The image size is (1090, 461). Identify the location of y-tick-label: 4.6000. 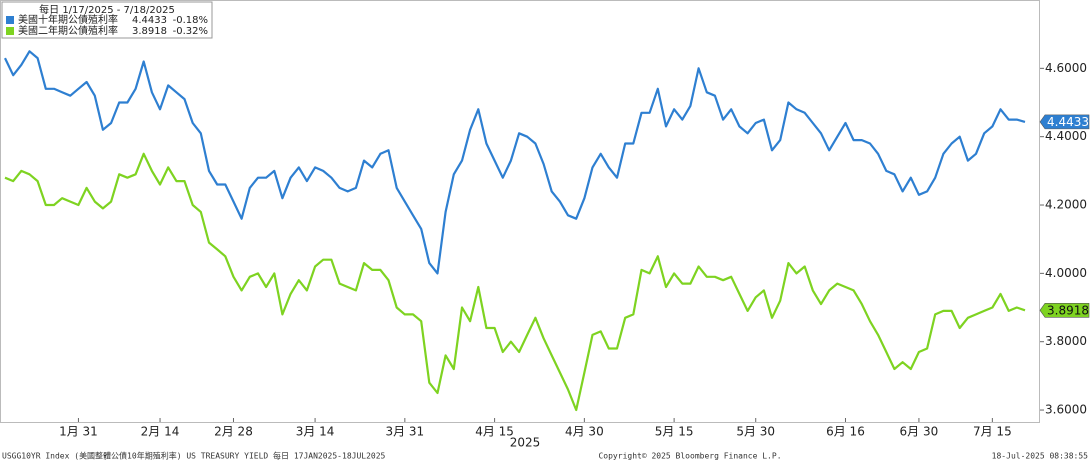
(1066, 68).